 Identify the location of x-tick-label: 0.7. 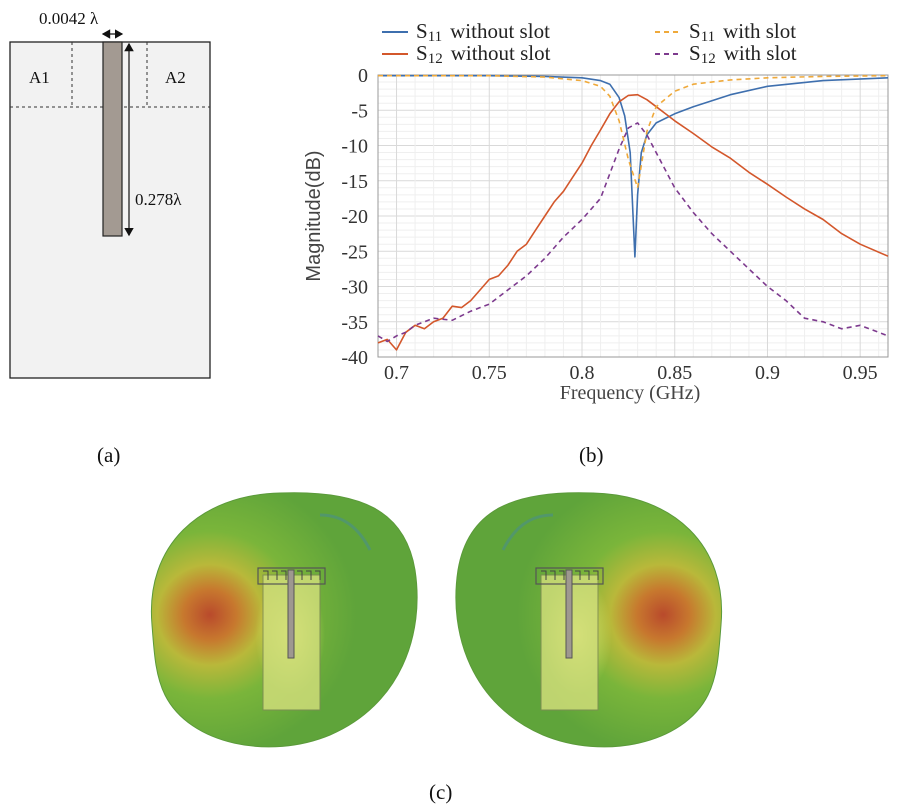
(396, 373).